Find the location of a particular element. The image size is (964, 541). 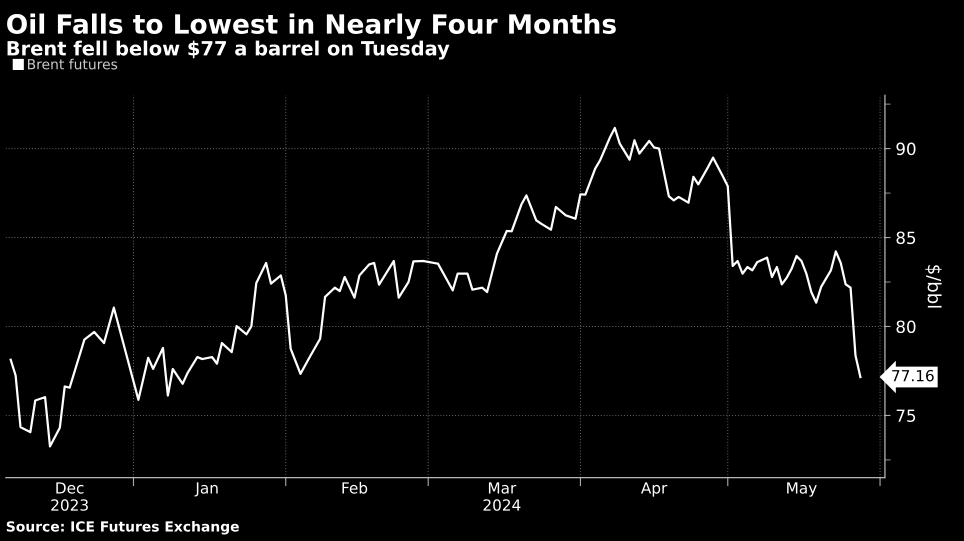

x-tick-label: Apr is located at coordinates (654, 489).